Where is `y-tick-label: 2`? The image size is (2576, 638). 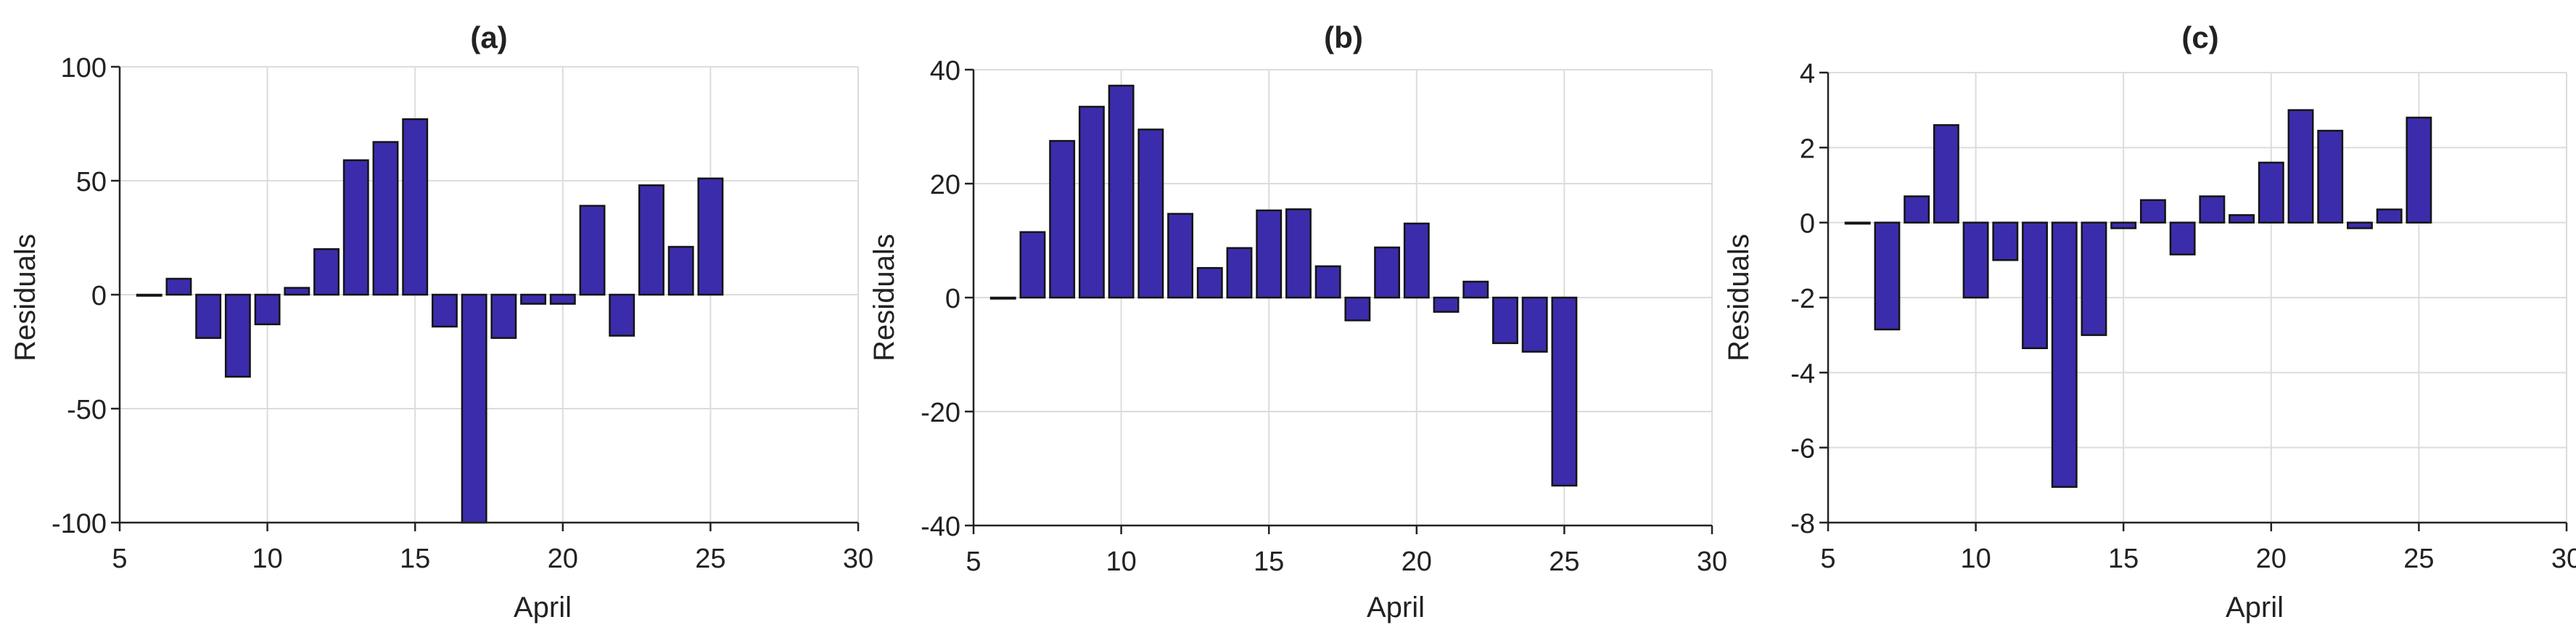 y-tick-label: 2 is located at coordinates (1807, 149).